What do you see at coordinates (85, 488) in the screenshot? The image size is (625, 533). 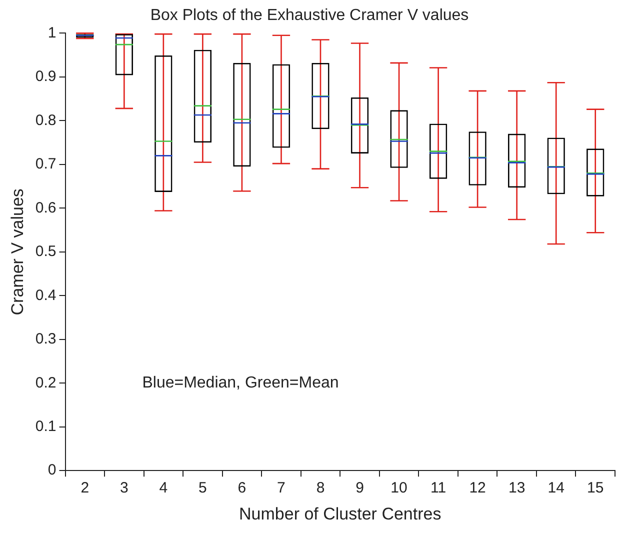 I see `x-tick-label: 2` at bounding box center [85, 488].